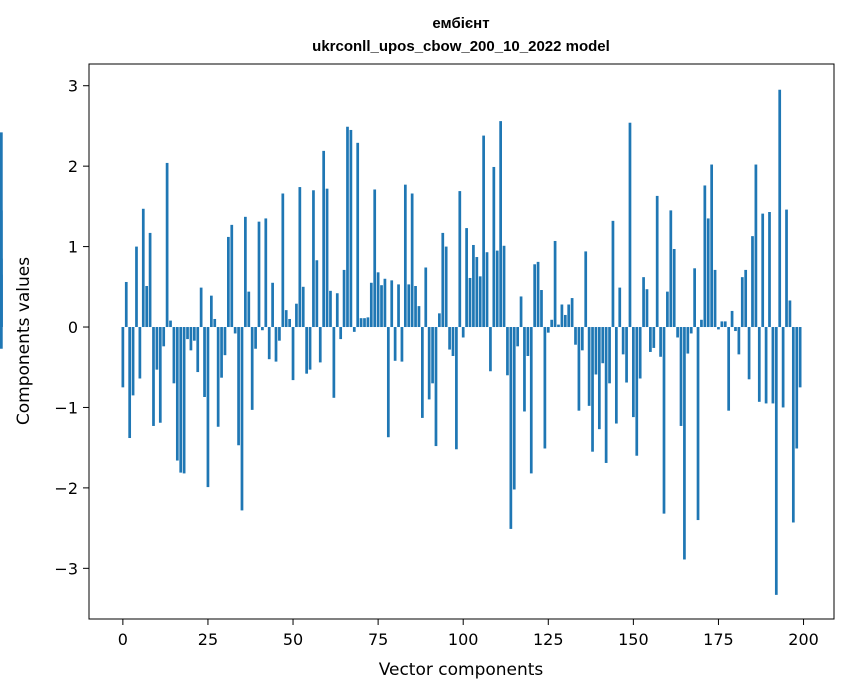  What do you see at coordinates (1, 293) in the screenshot?
I see `bar-undefined` at bounding box center [1, 293].